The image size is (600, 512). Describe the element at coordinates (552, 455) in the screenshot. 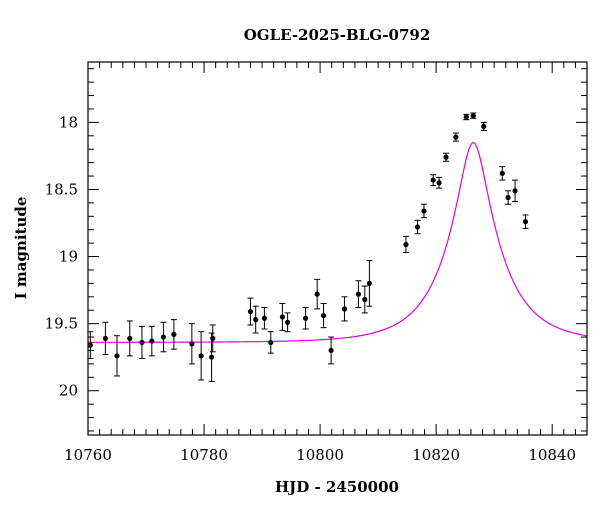

I see `x-tick-label: 10840` at that location.